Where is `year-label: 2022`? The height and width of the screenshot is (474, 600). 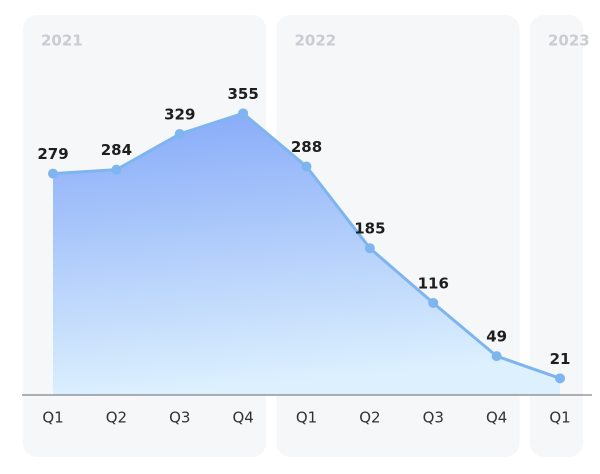
year-label: 2022 is located at coordinates (316, 41).